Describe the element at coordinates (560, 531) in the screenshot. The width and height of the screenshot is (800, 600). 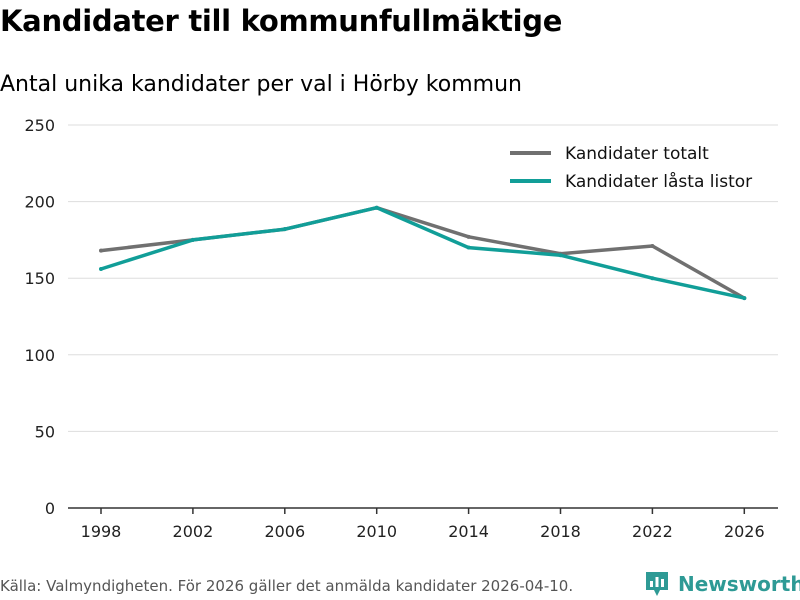
I see `x-tick-label: 2018` at that location.